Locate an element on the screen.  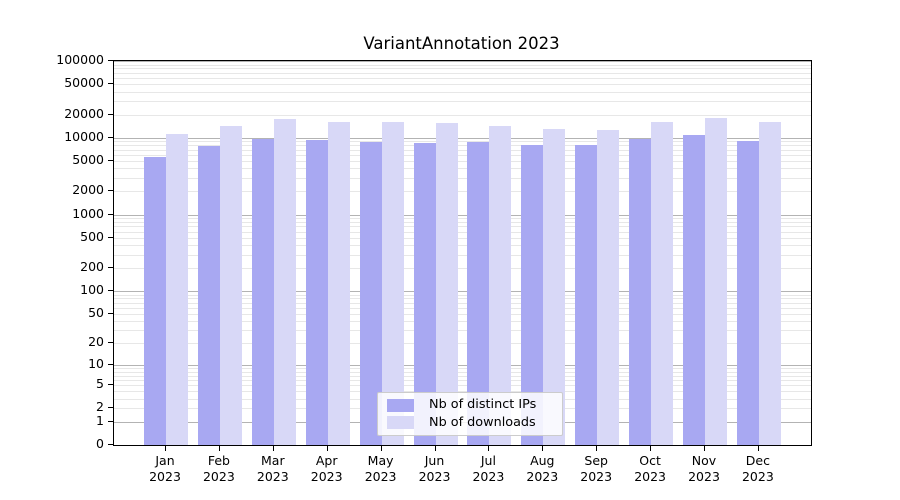
legend-label-downloads: Nb of downloads is located at coordinates (482, 422).